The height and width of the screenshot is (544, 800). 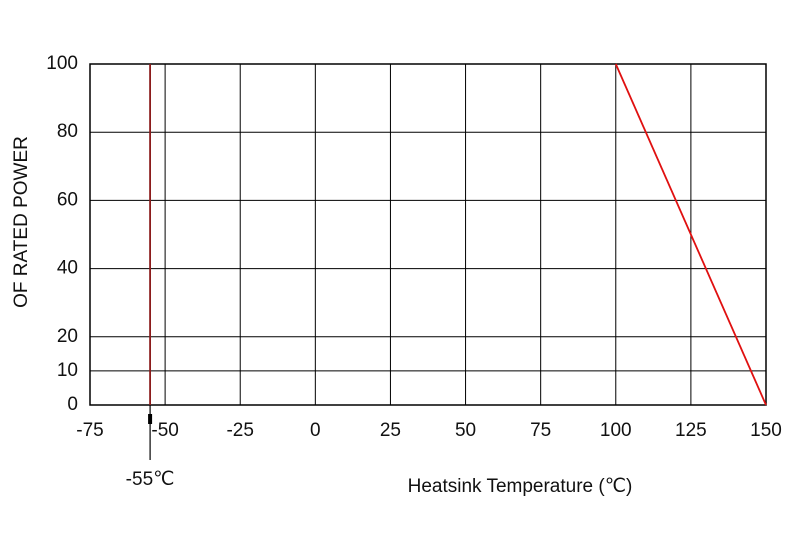 What do you see at coordinates (67, 199) in the screenshot?
I see `y-tick-label: 60` at bounding box center [67, 199].